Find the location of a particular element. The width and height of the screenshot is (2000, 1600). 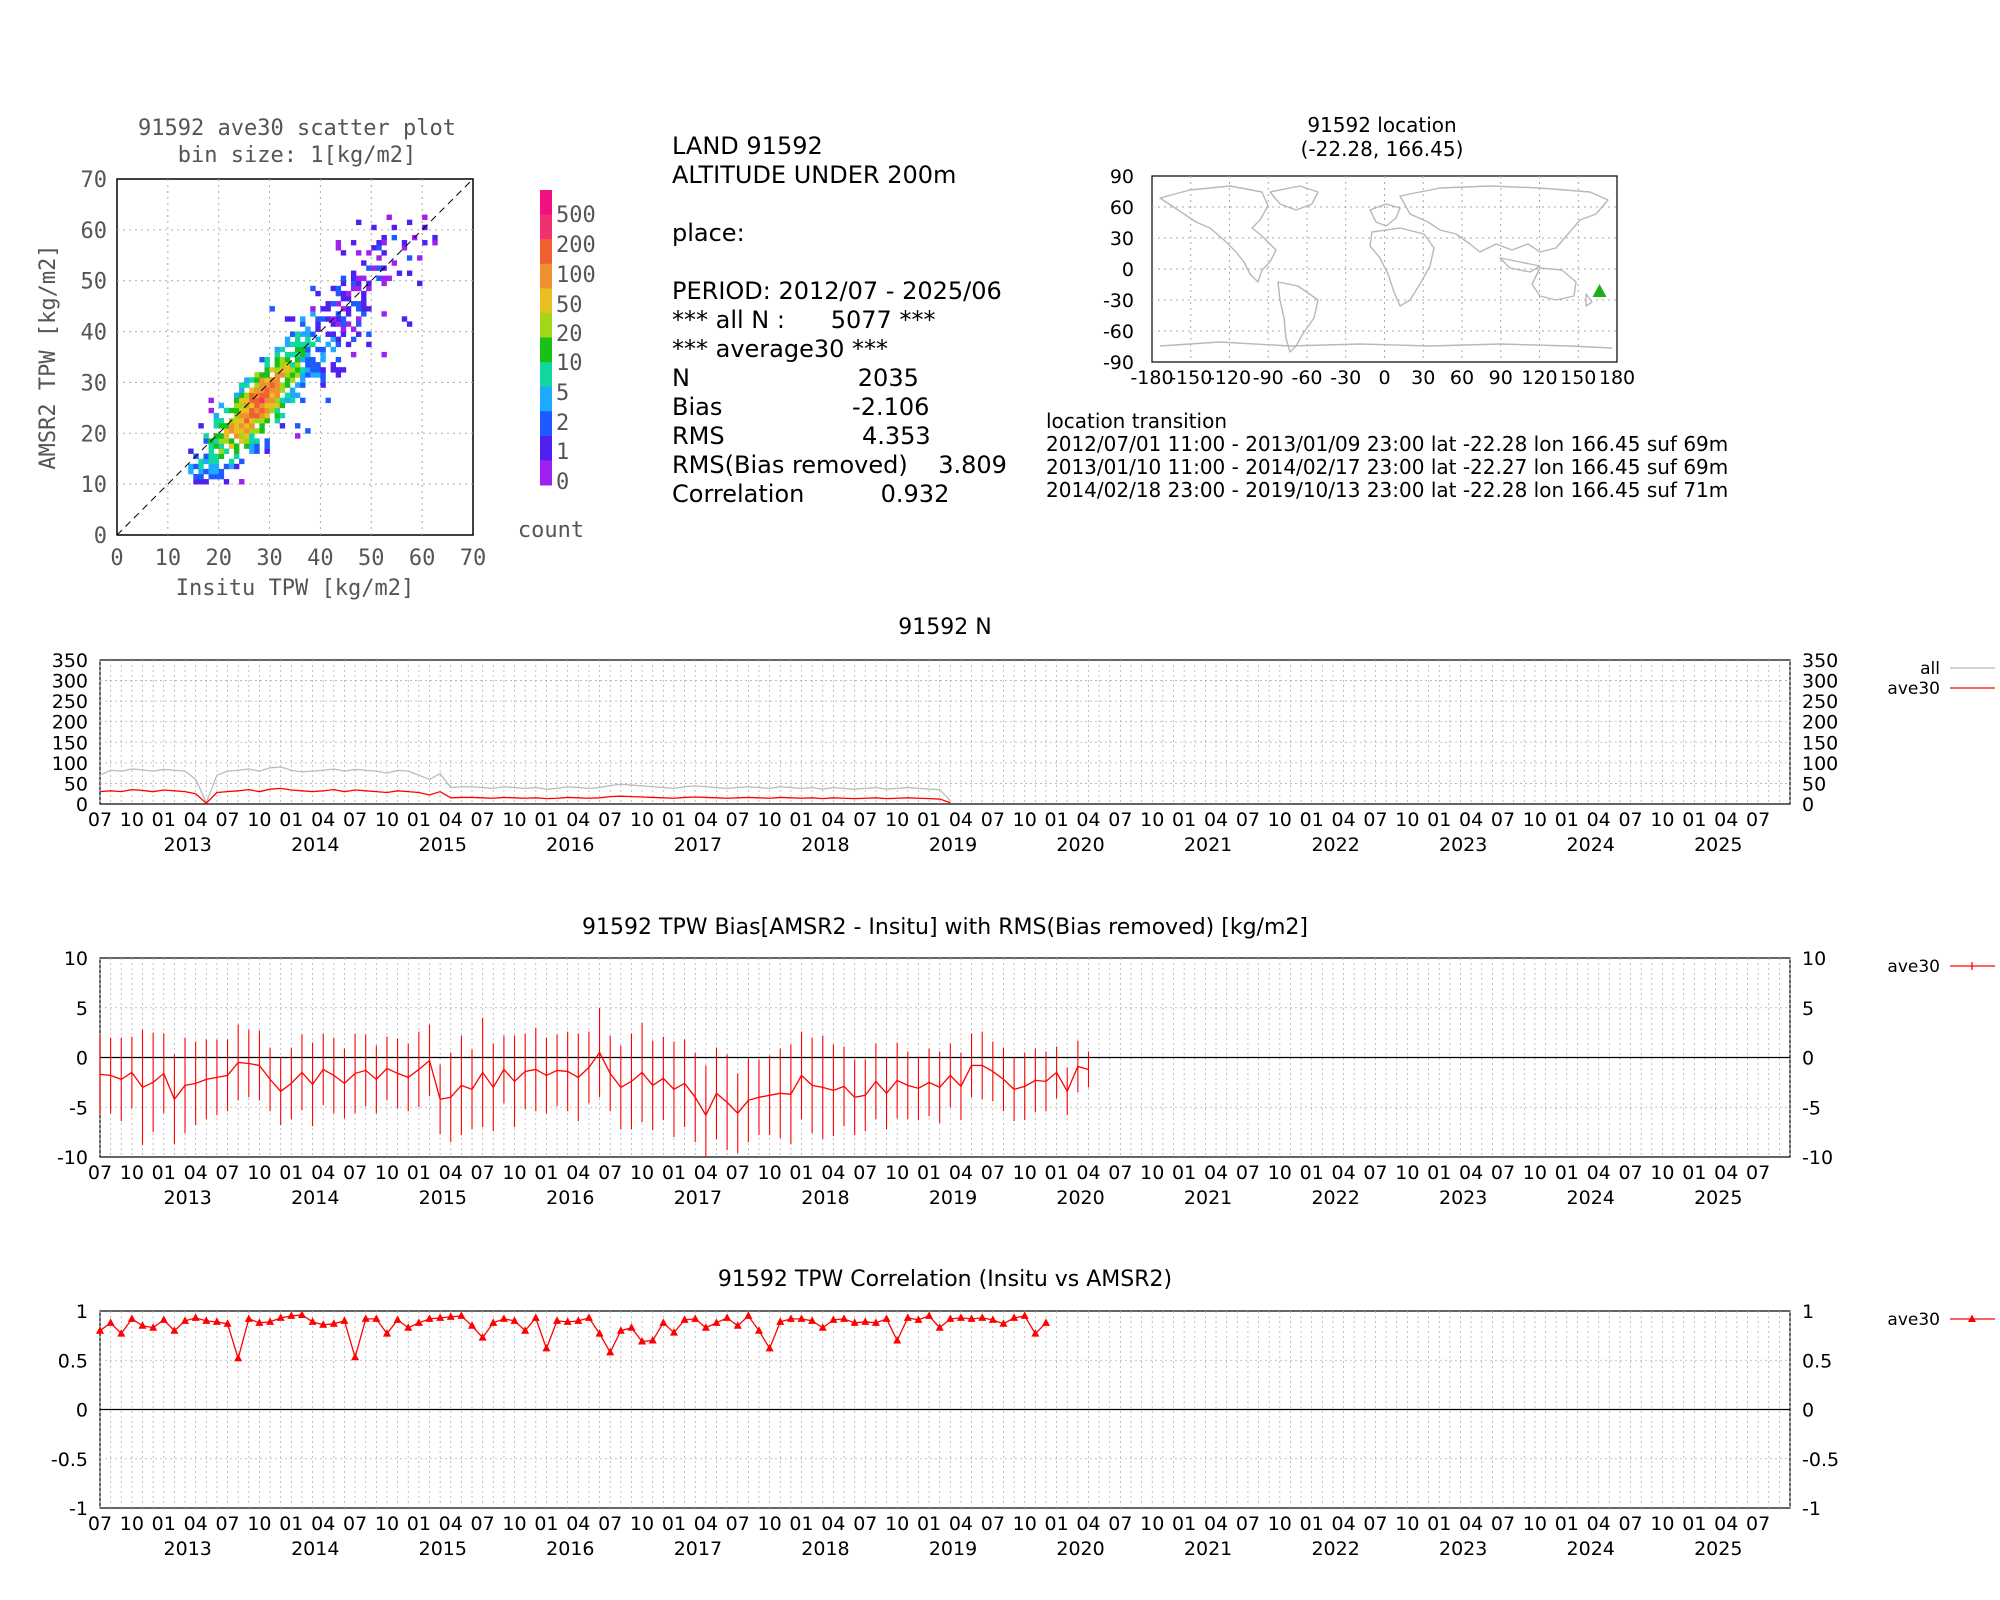

info-line: LAND 91592 is located at coordinates (747, 146).